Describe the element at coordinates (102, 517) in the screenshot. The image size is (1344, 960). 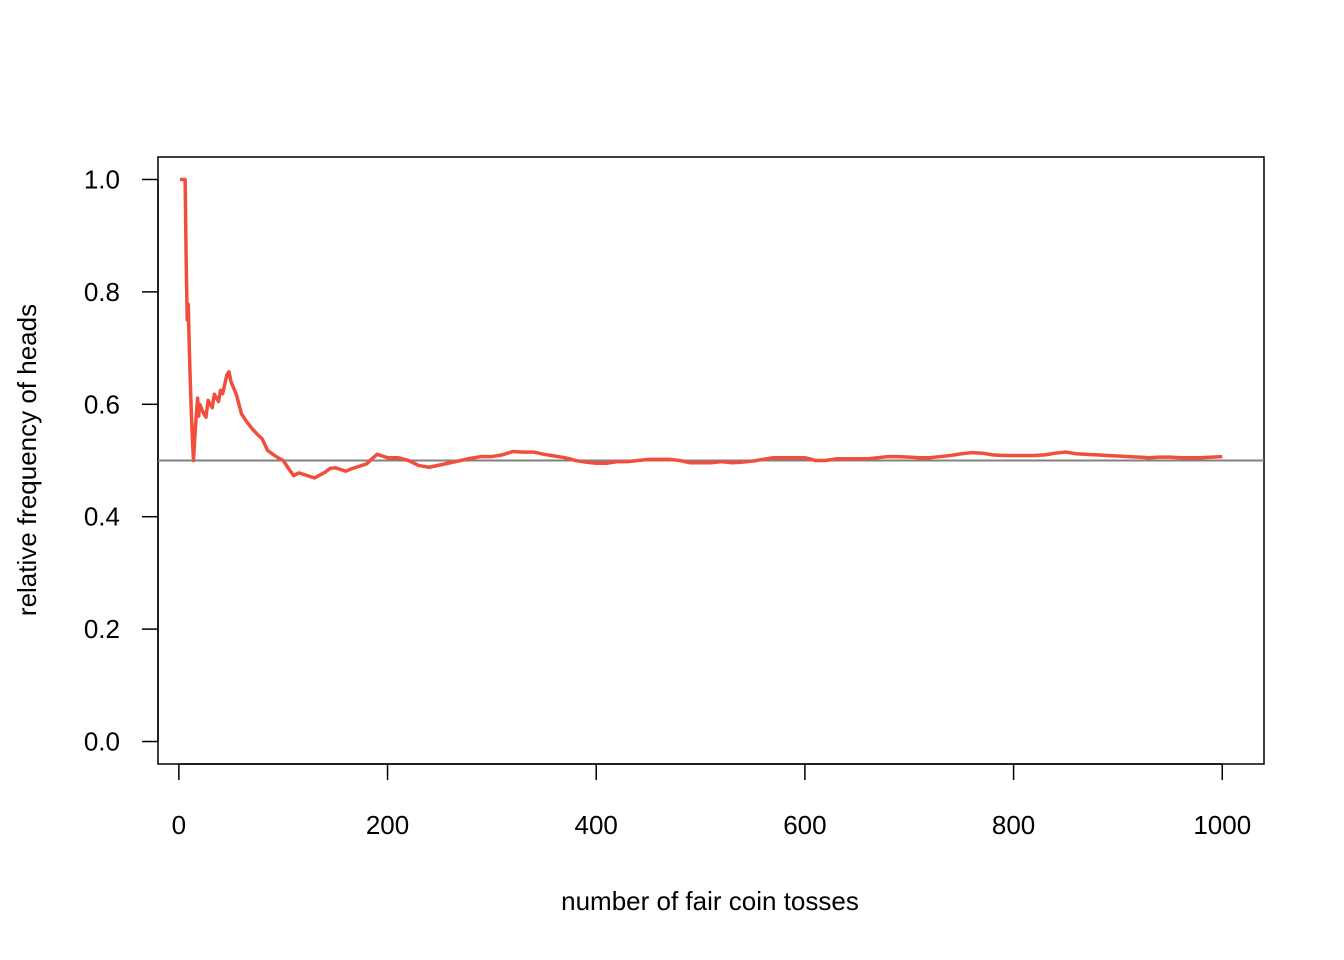
I see `y-tick-label: 0.4` at that location.